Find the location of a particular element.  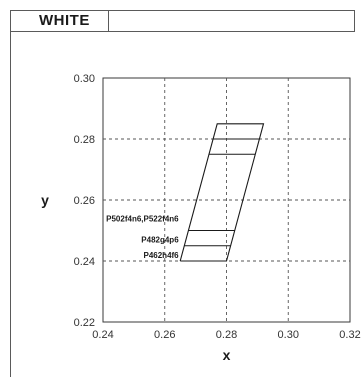

bin-outline is located at coordinates (222, 192).